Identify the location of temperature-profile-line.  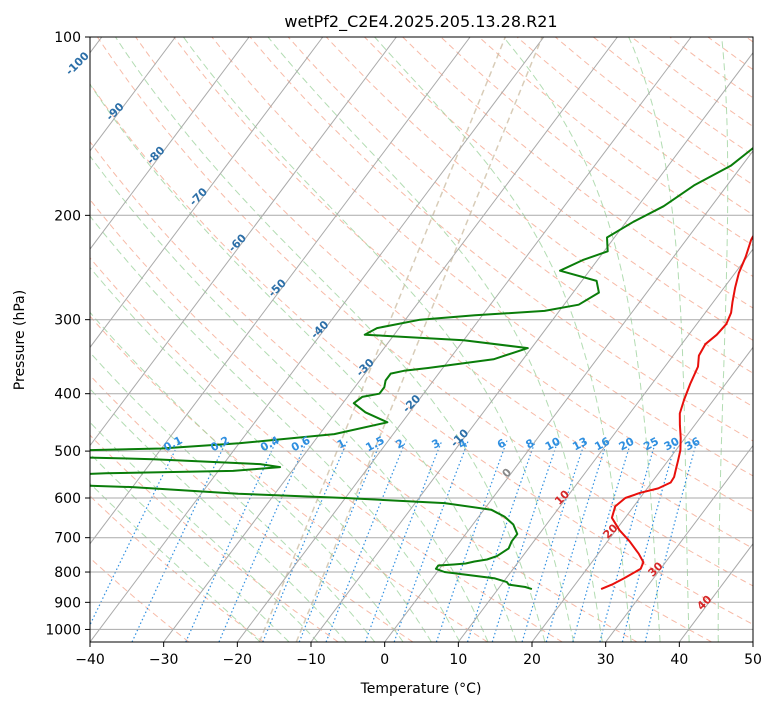
(676, 412).